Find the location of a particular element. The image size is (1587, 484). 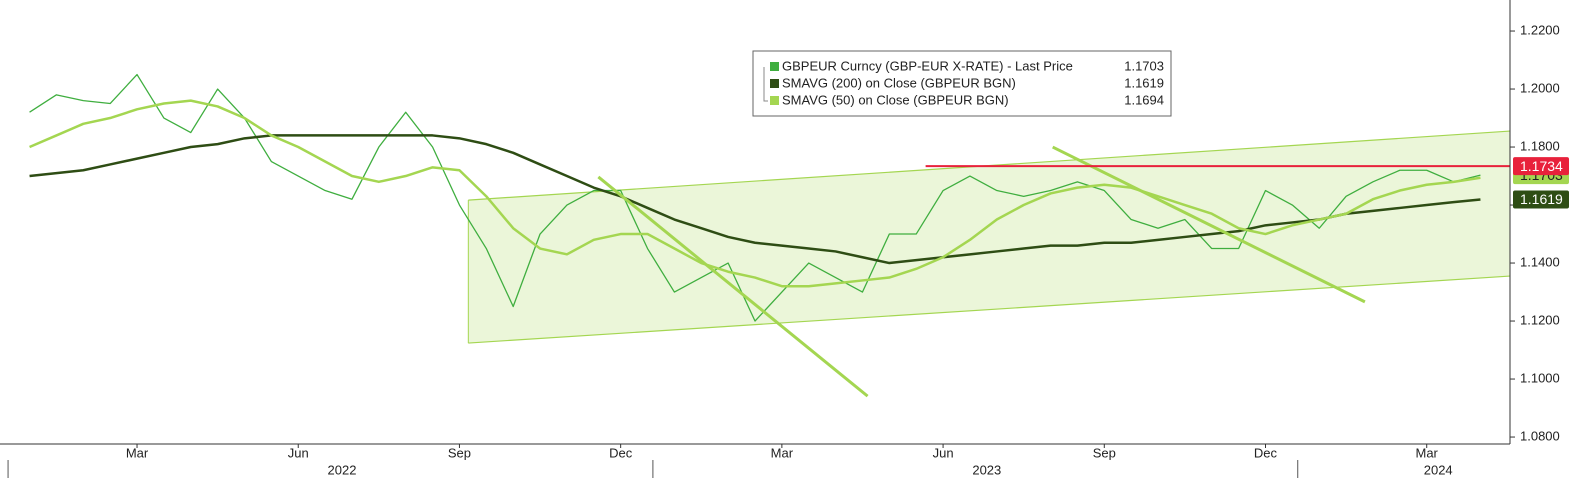

year-label: 2022 is located at coordinates (342, 469).